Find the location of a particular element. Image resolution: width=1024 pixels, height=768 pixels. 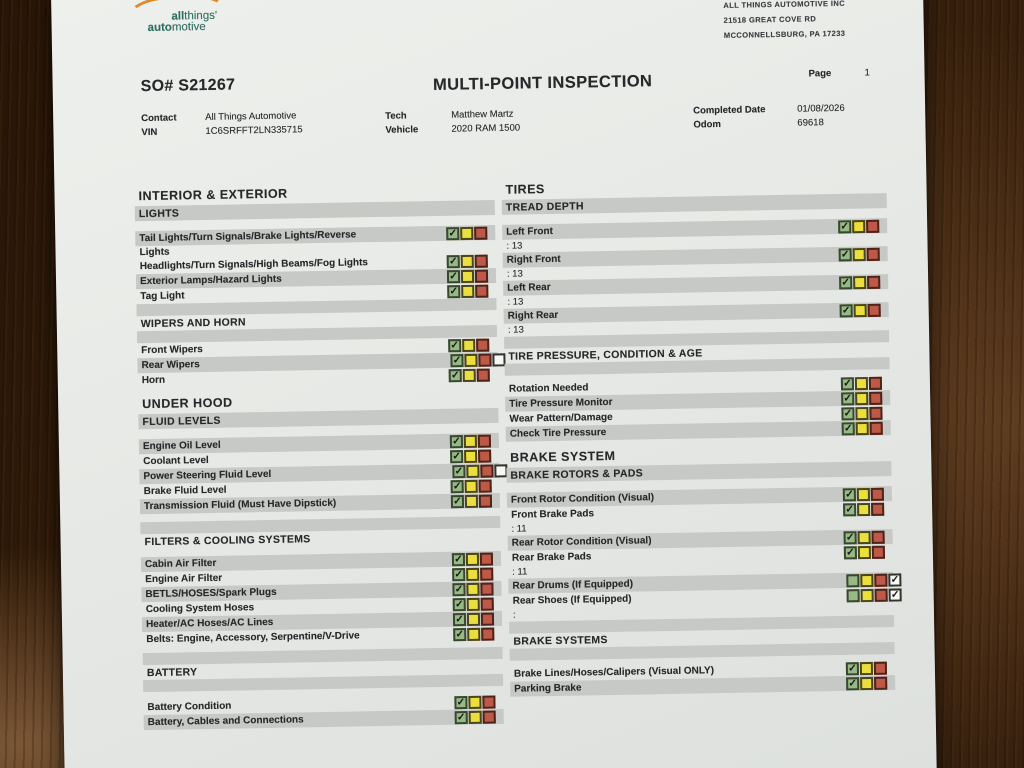

item-label: Left Rear is located at coordinates (529, 287).